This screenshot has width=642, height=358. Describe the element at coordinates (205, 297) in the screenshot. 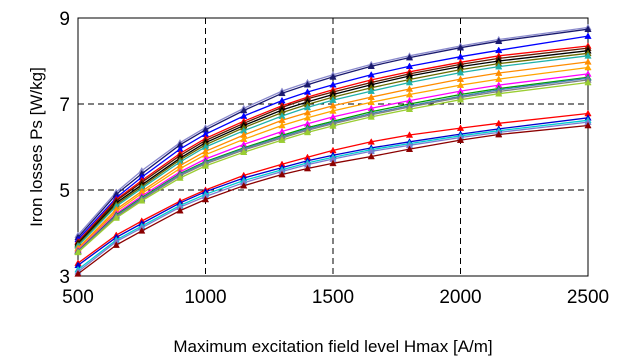

I see `x-tick-label: 1000` at that location.